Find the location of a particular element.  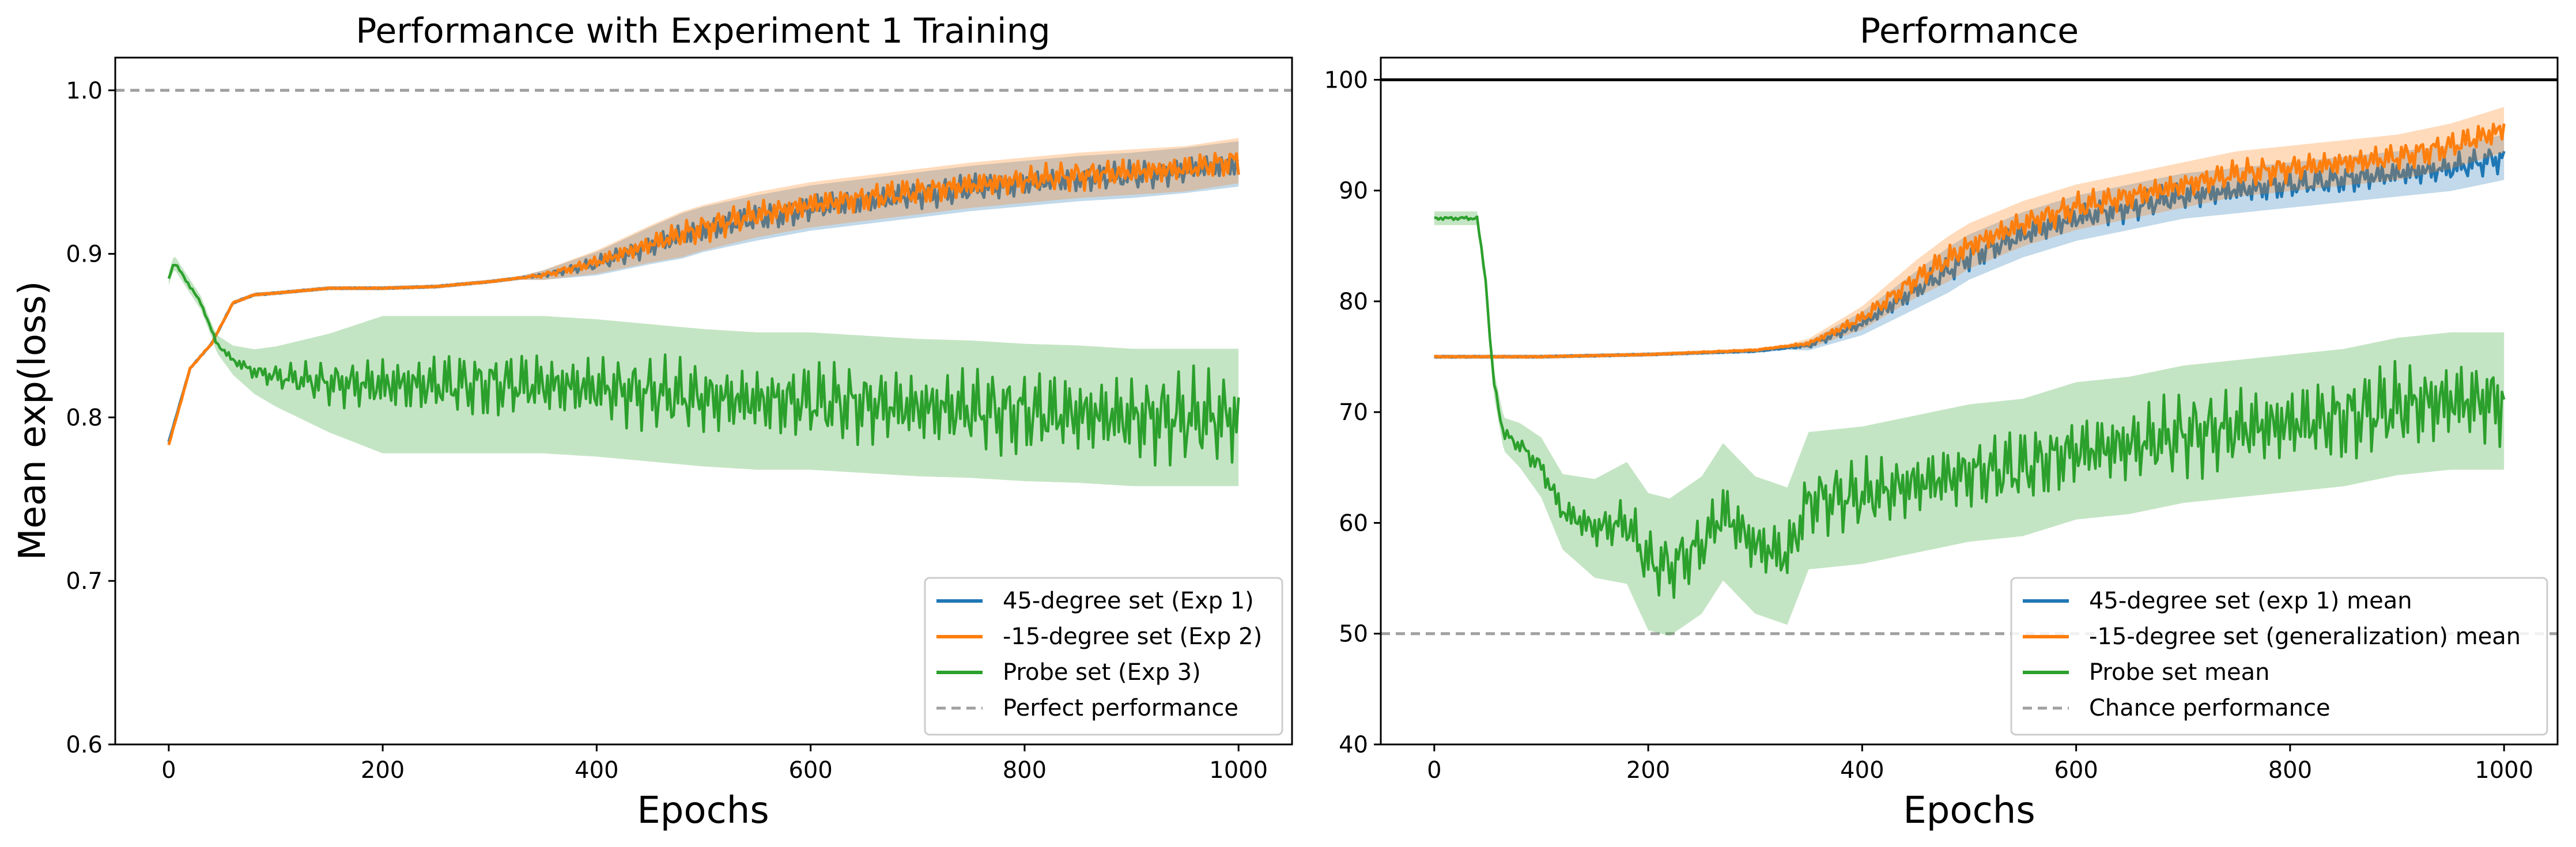

right-x-tick-label: 0 is located at coordinates (1434, 770).